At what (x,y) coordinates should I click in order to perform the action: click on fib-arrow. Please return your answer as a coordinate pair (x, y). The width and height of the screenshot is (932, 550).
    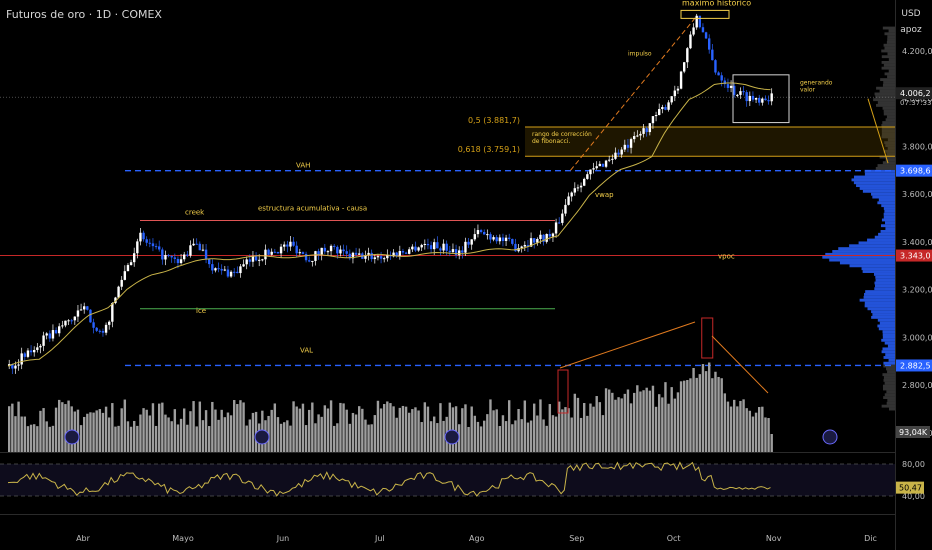
    Looking at the image, I should click on (878, 131).